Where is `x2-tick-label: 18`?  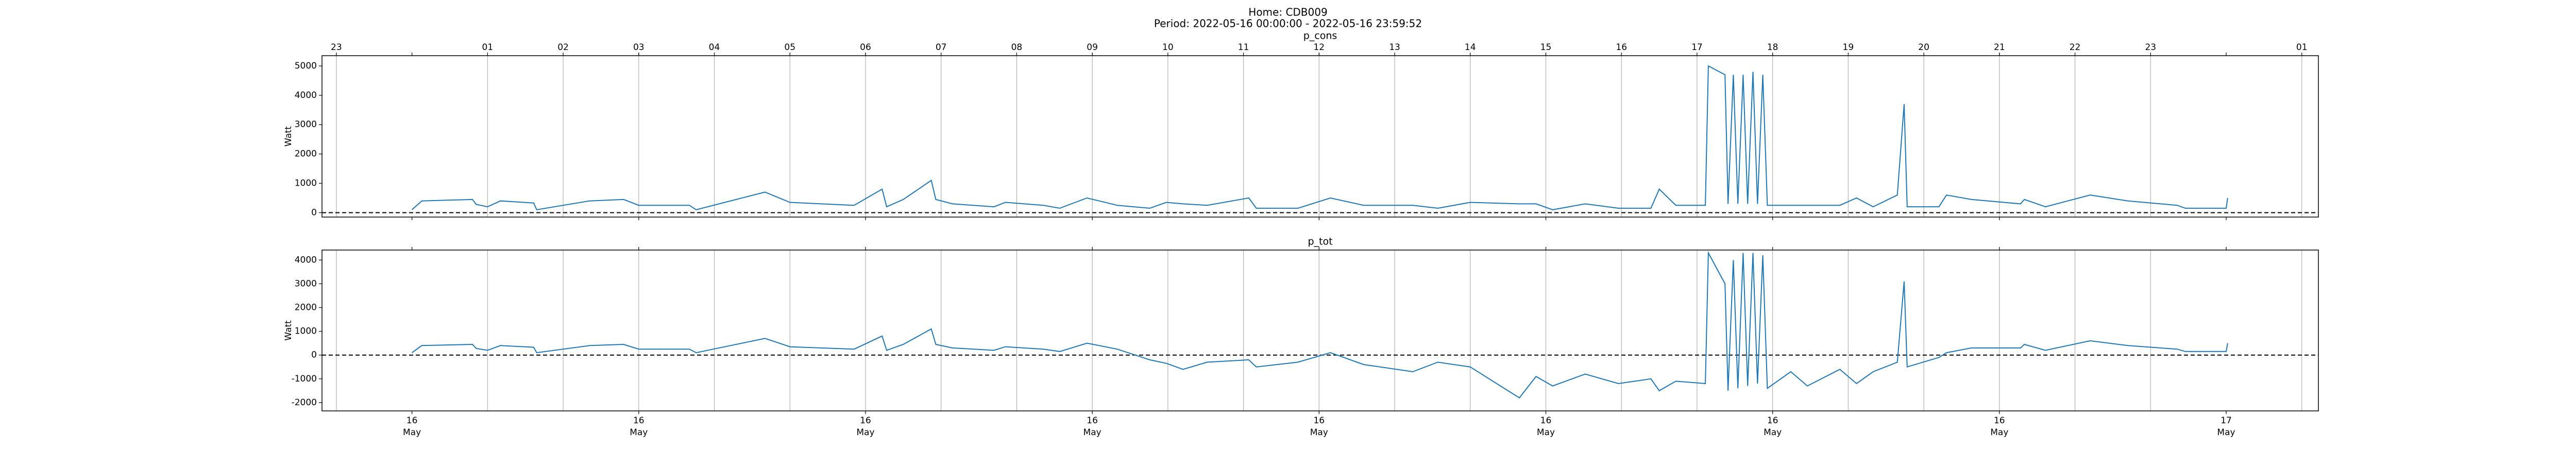 x2-tick-label: 18 is located at coordinates (1773, 47).